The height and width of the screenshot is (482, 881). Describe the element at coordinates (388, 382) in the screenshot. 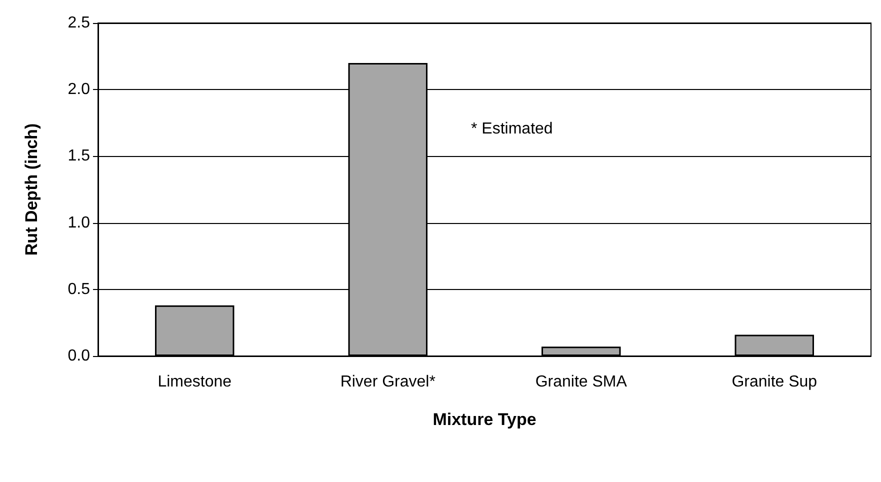

I see `x-tick-label: River Gravel*` at that location.